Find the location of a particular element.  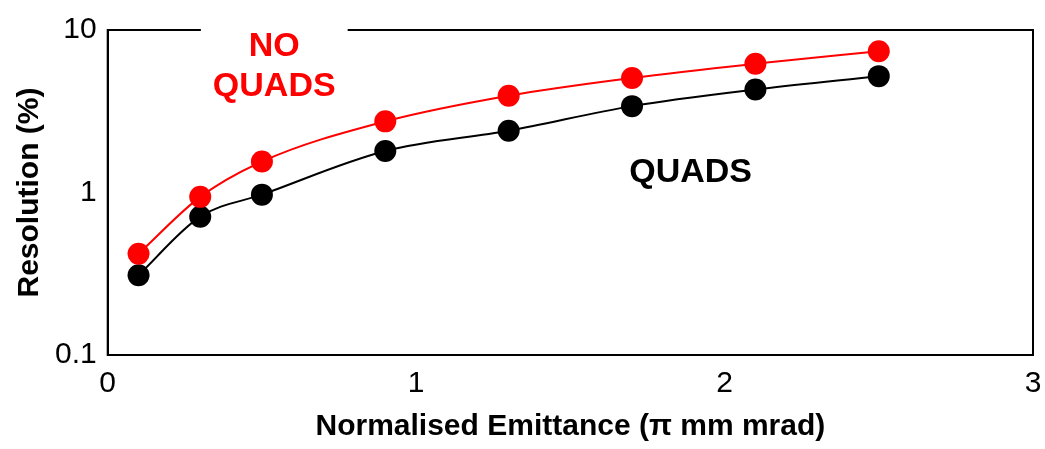

x-tick-label: 2 is located at coordinates (724, 382).